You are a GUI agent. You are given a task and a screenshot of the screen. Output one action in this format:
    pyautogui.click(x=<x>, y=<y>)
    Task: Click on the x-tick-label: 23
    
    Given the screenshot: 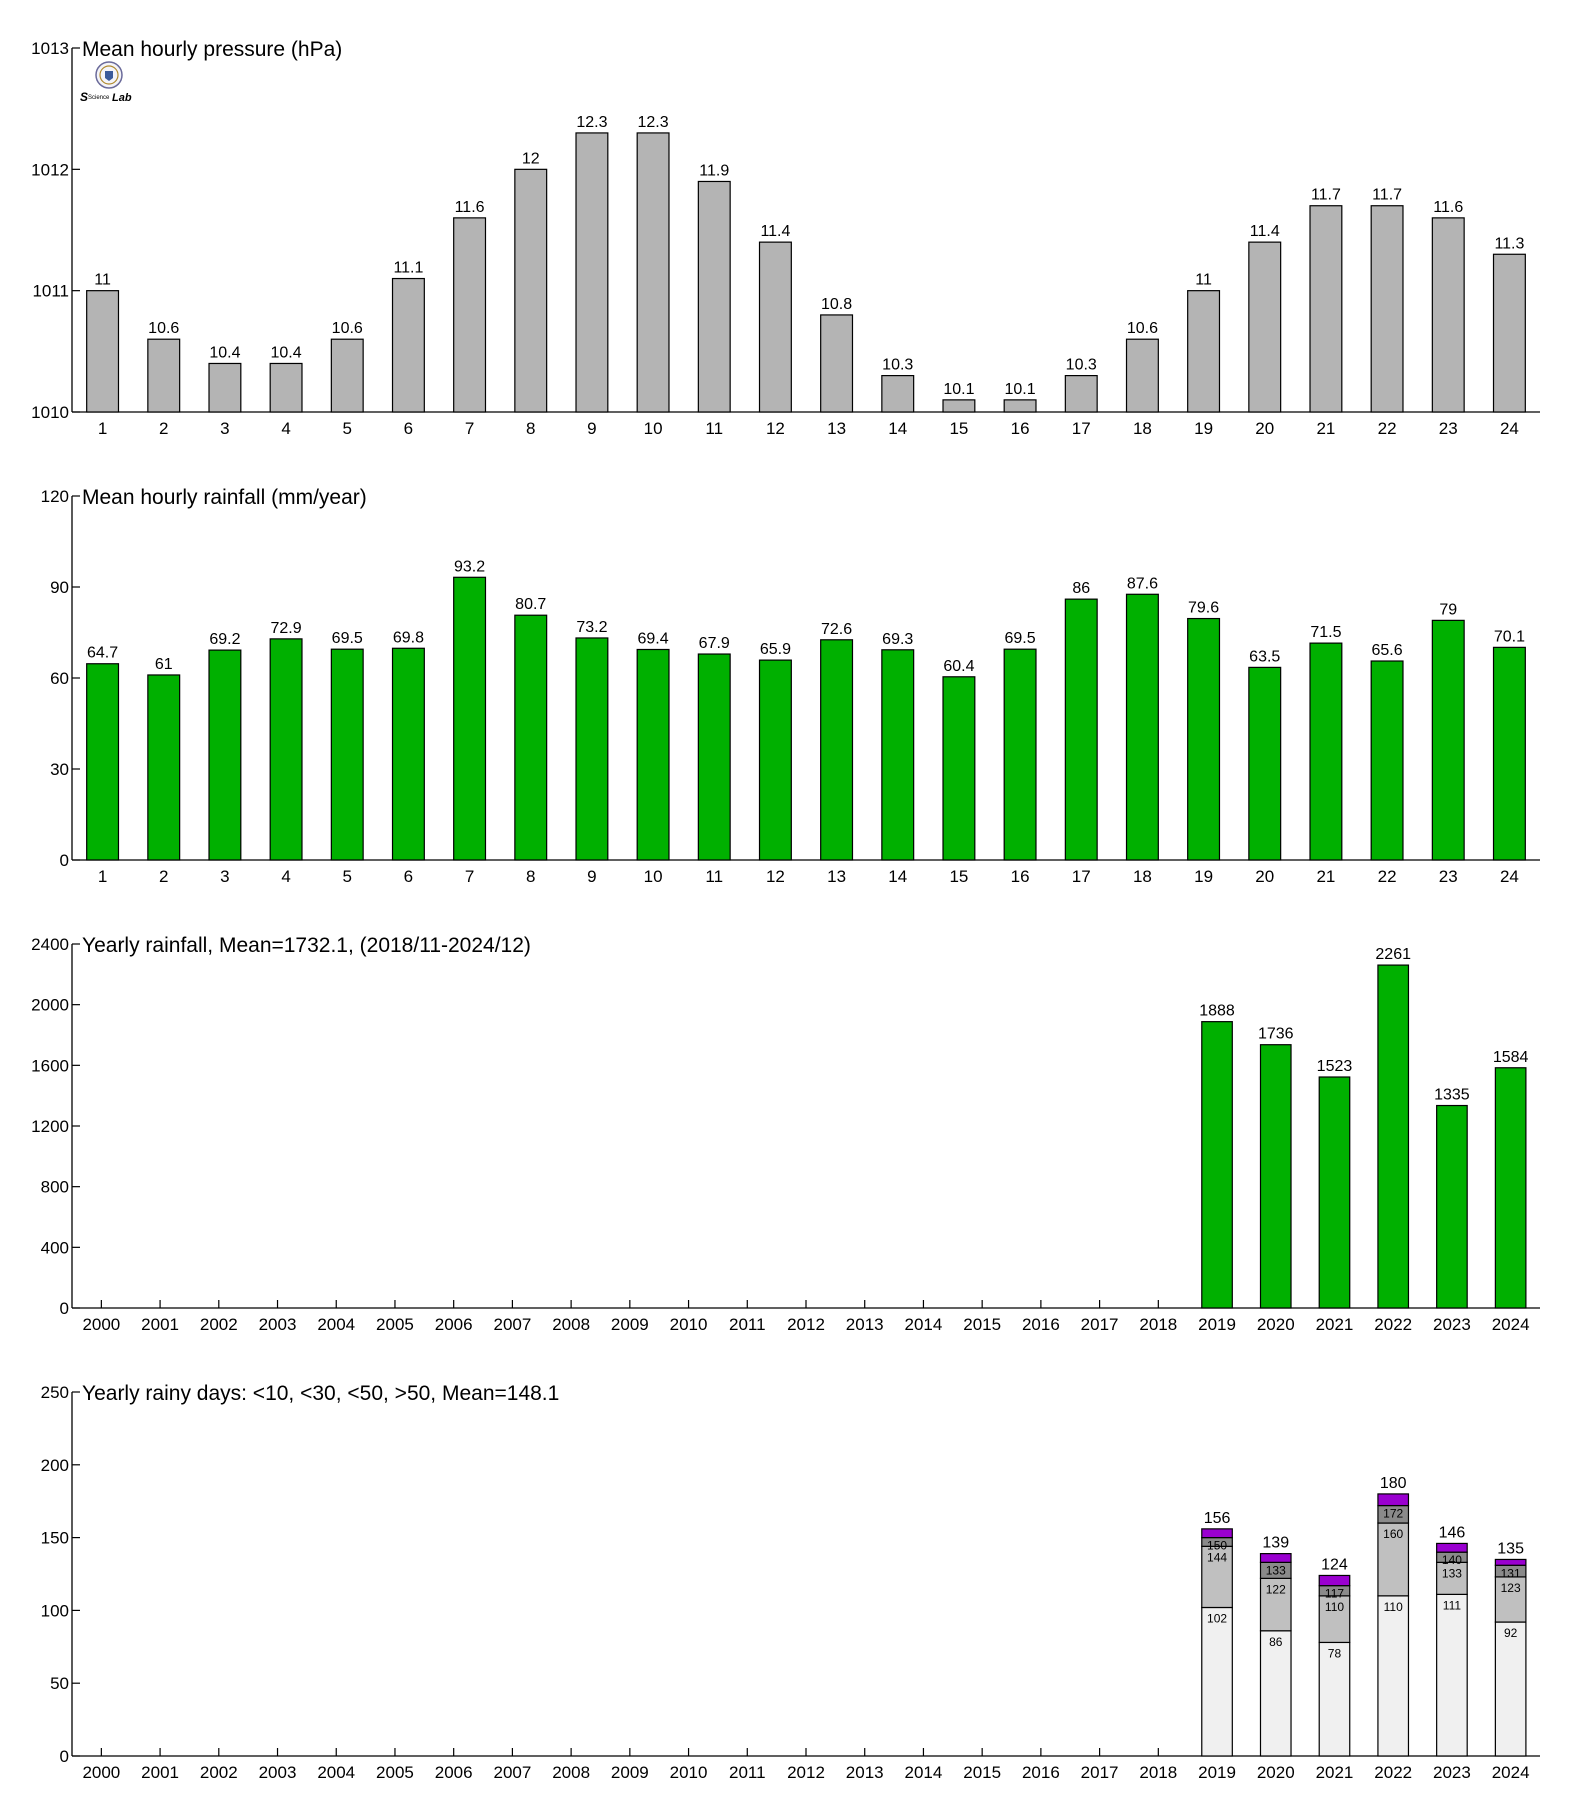 What is the action you would take?
    pyautogui.click(x=1448, y=428)
    